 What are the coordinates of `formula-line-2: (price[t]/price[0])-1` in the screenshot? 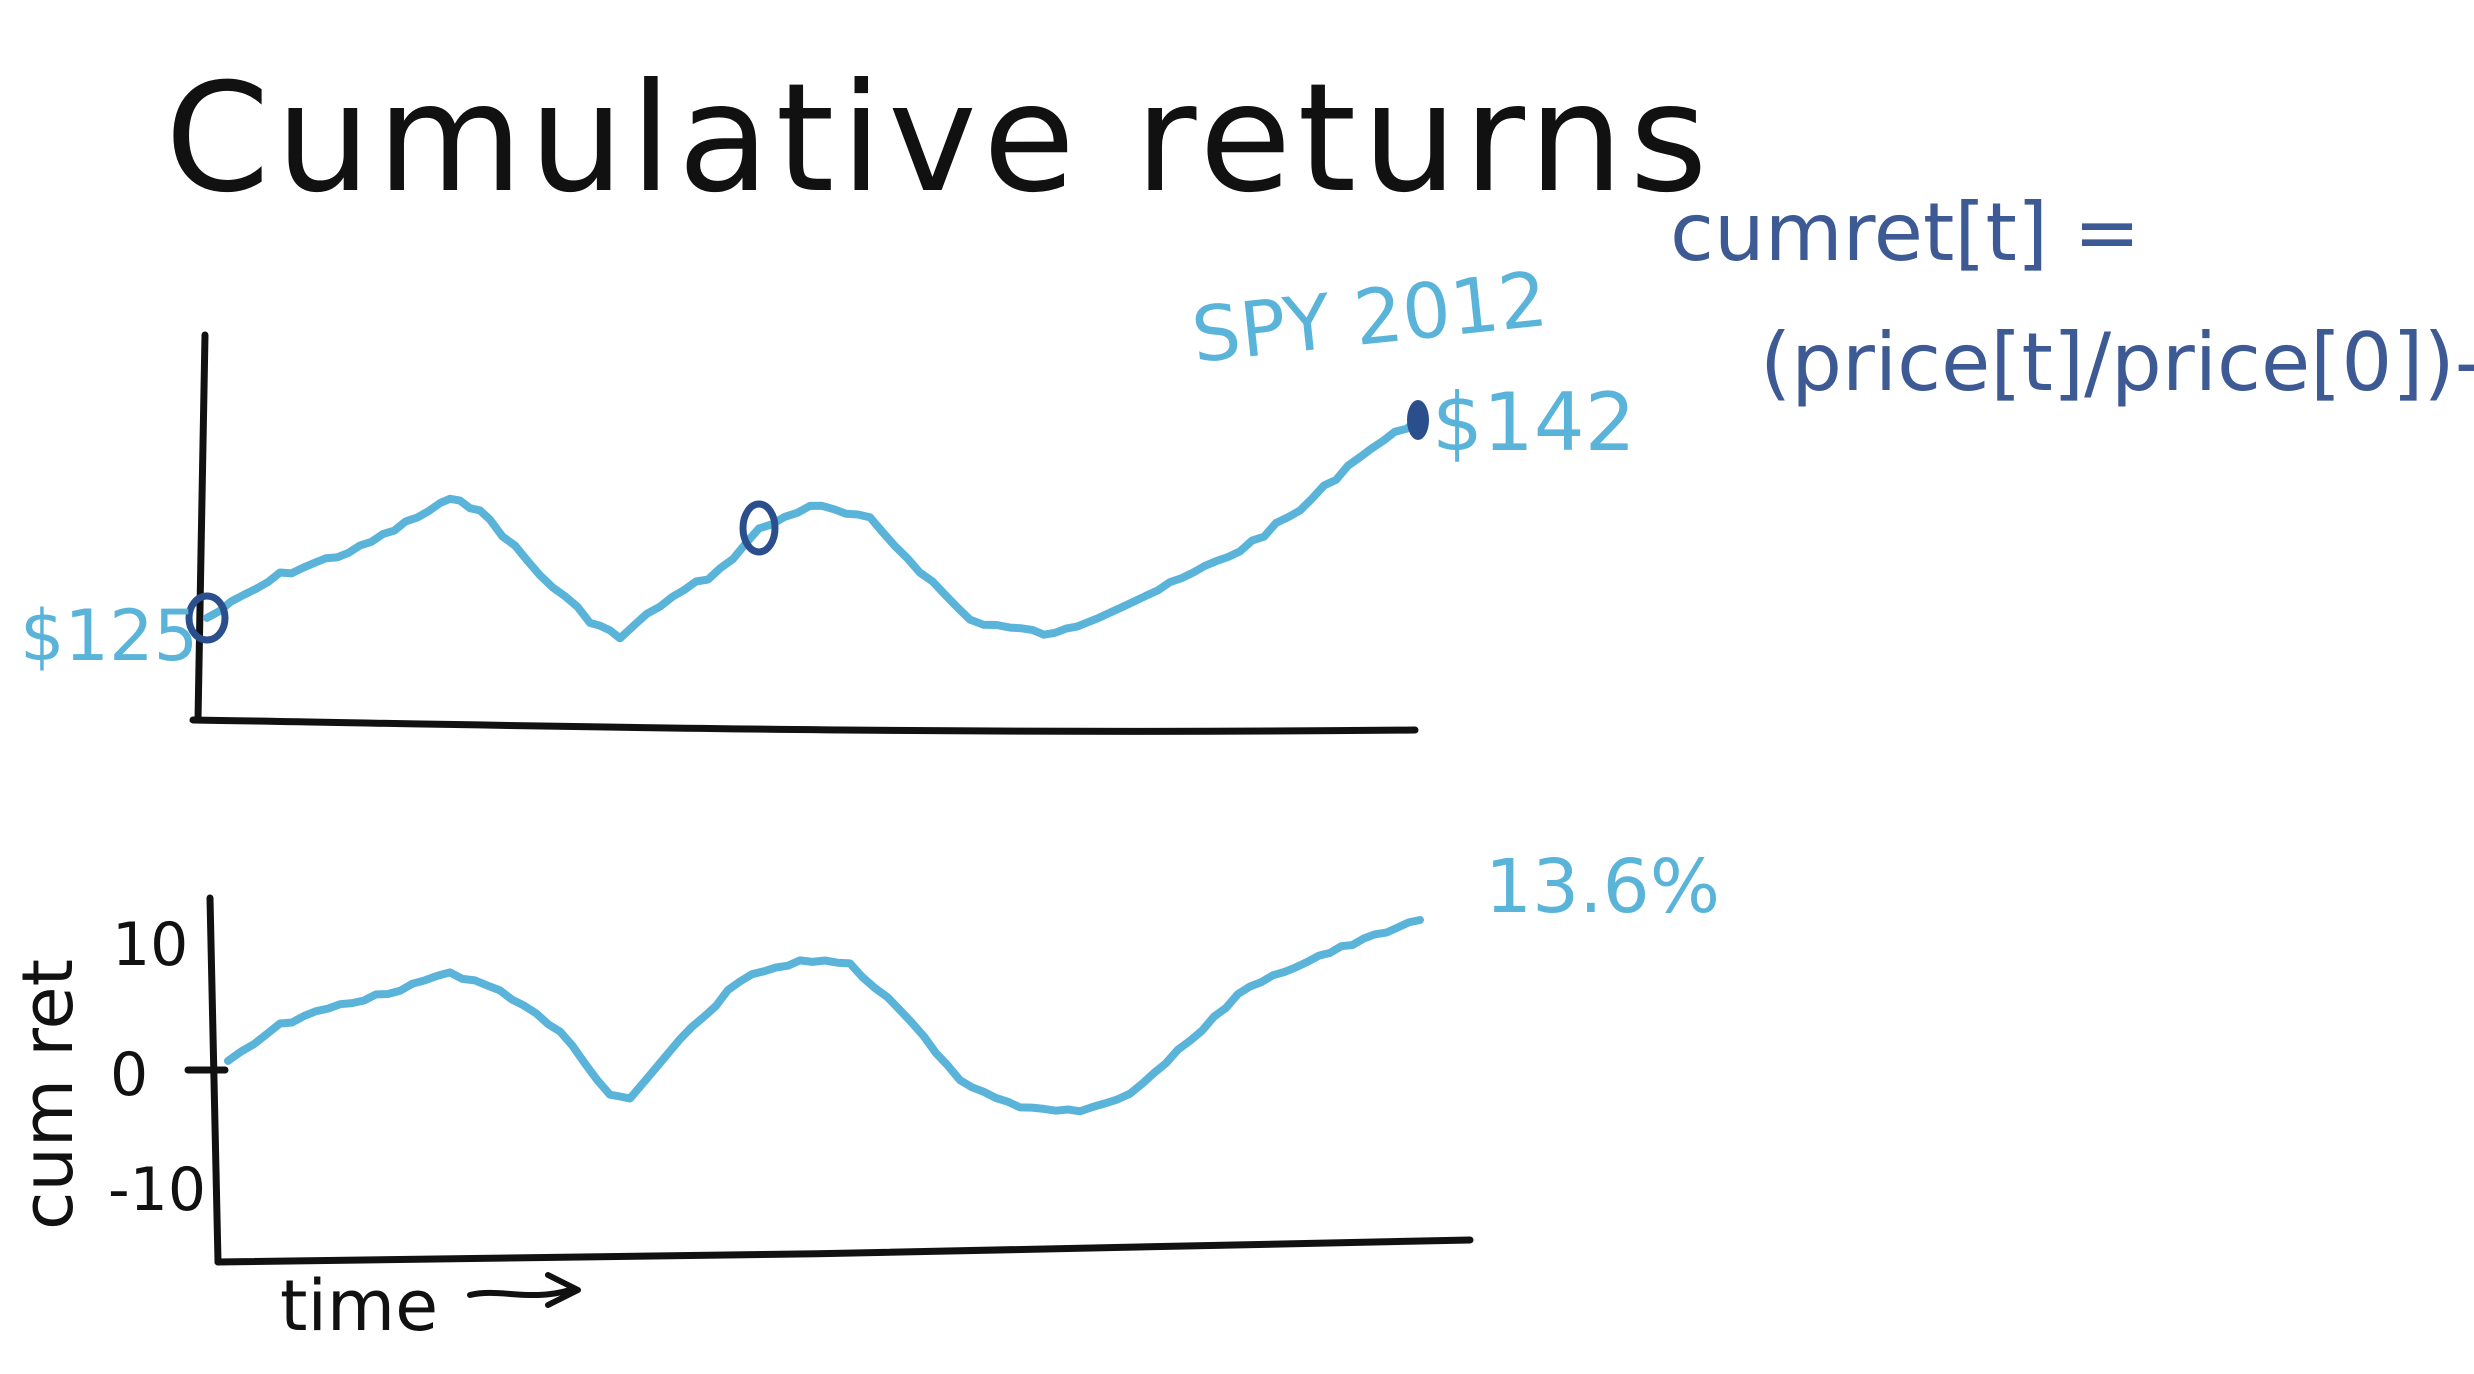 It's located at (2117, 362).